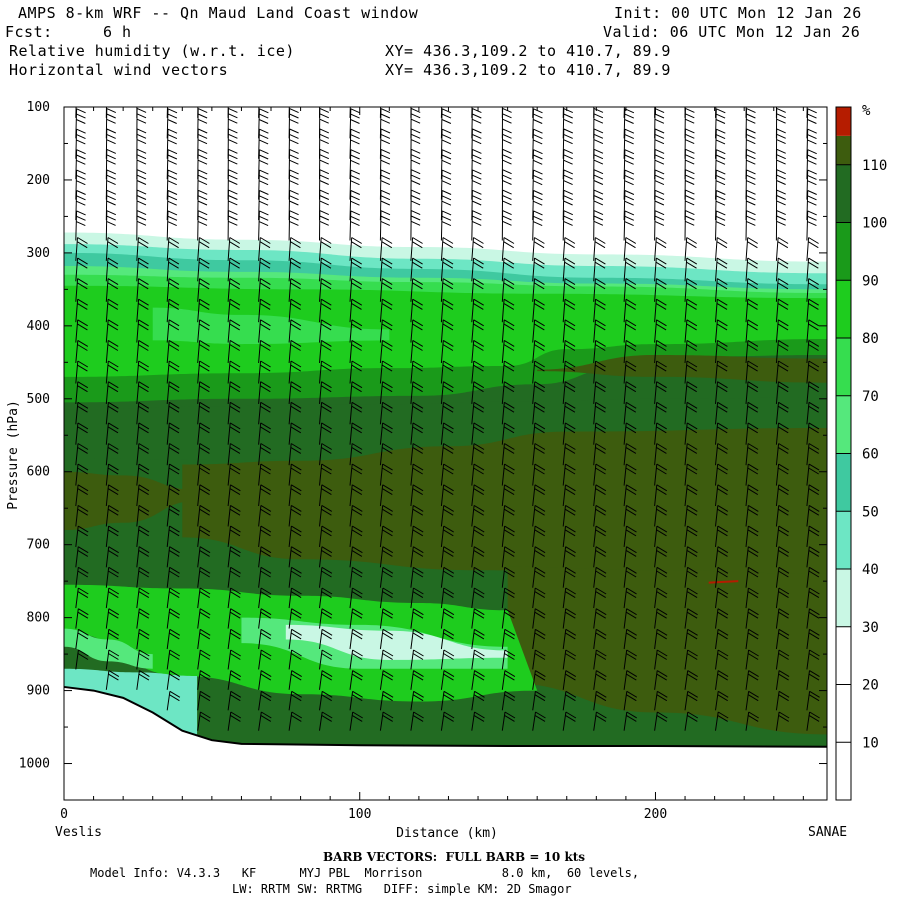 This screenshot has width=900, height=900. Describe the element at coordinates (108, 333) in the screenshot. I see `rh-band` at that location.